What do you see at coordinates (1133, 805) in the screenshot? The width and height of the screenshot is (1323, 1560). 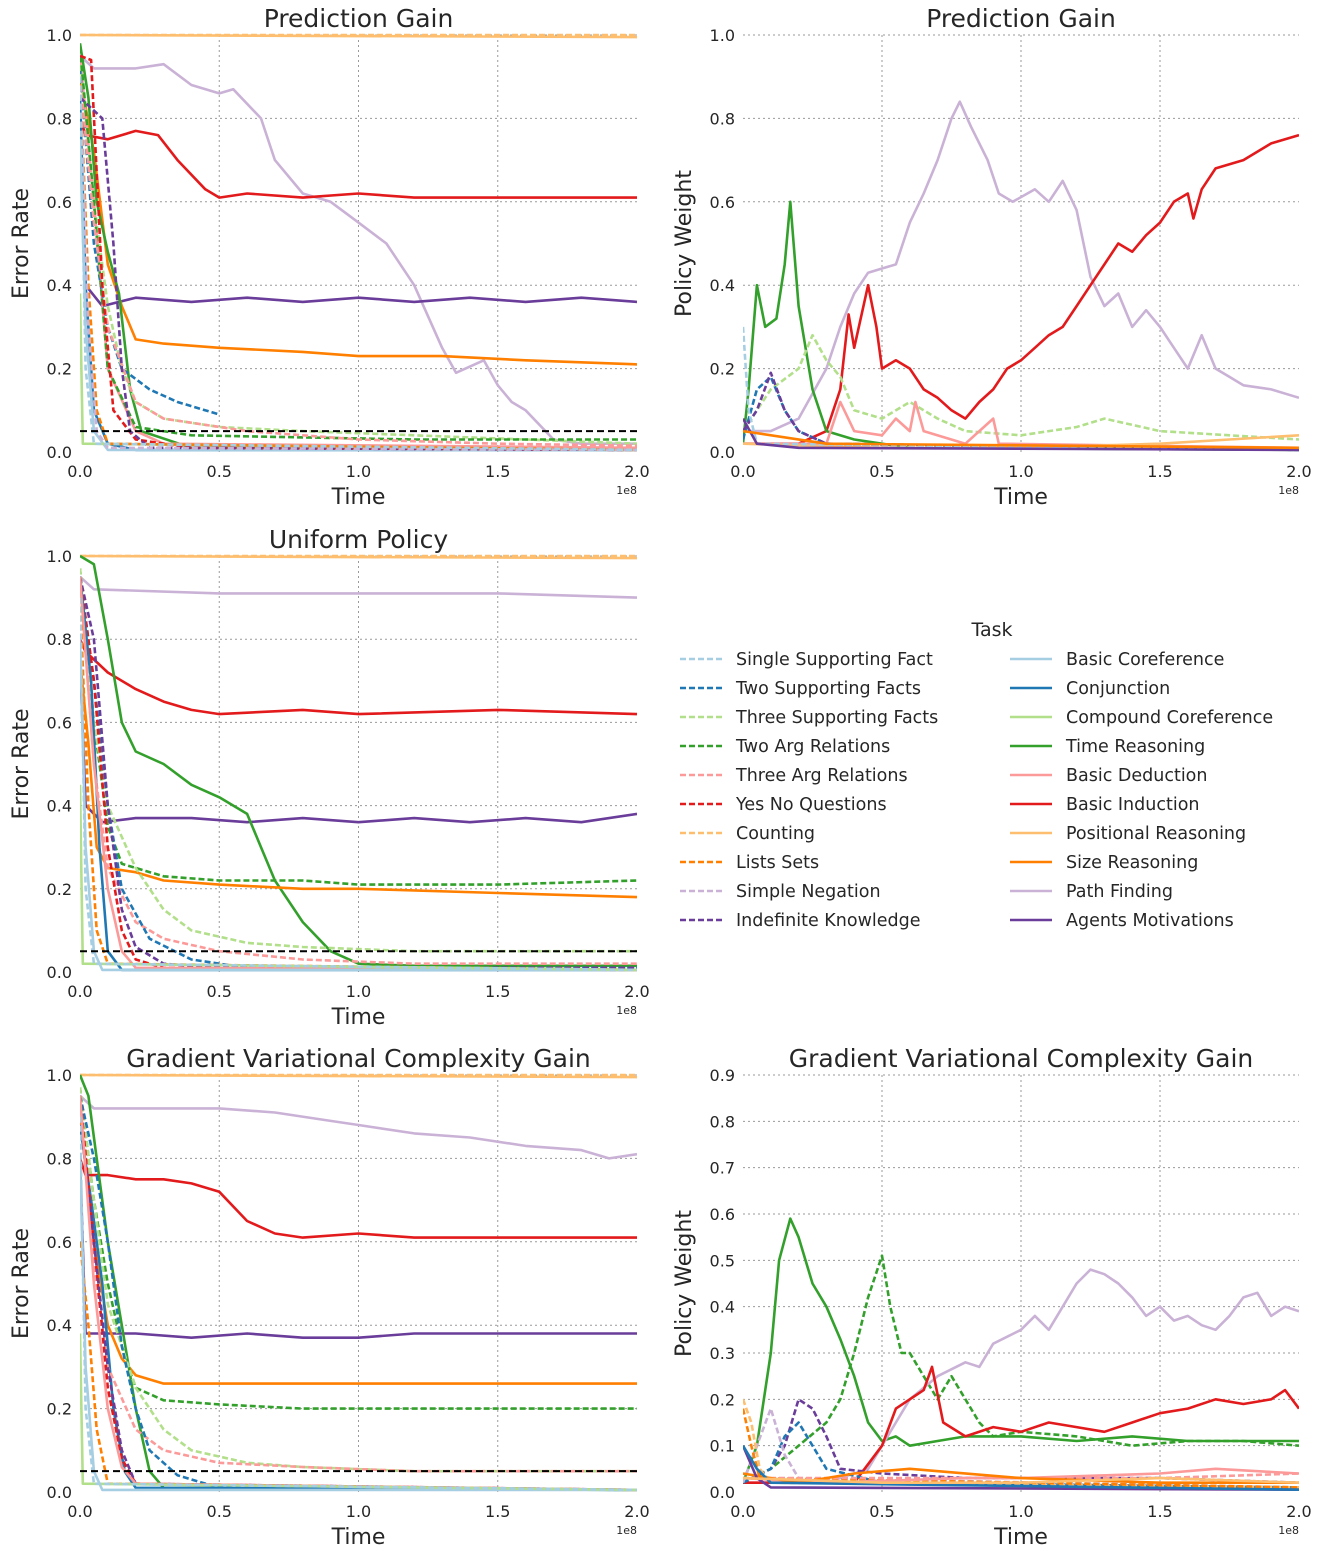 I see `legend-label: Basic Induction` at bounding box center [1133, 805].